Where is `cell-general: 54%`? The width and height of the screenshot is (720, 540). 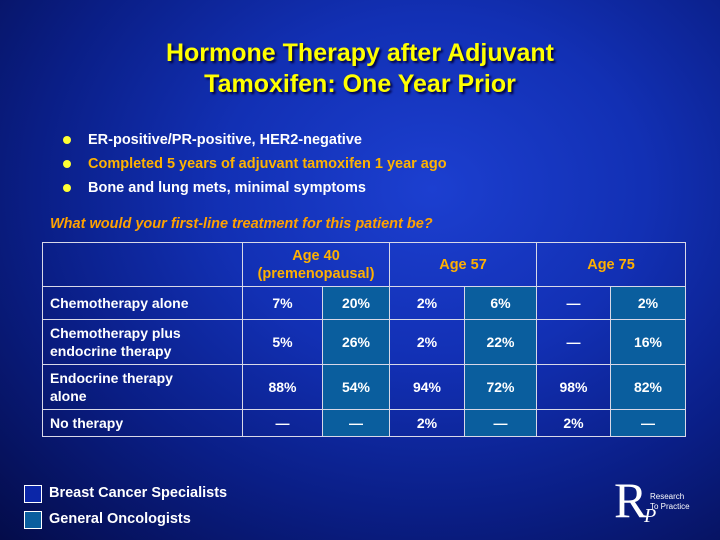 cell-general: 54% is located at coordinates (356, 387).